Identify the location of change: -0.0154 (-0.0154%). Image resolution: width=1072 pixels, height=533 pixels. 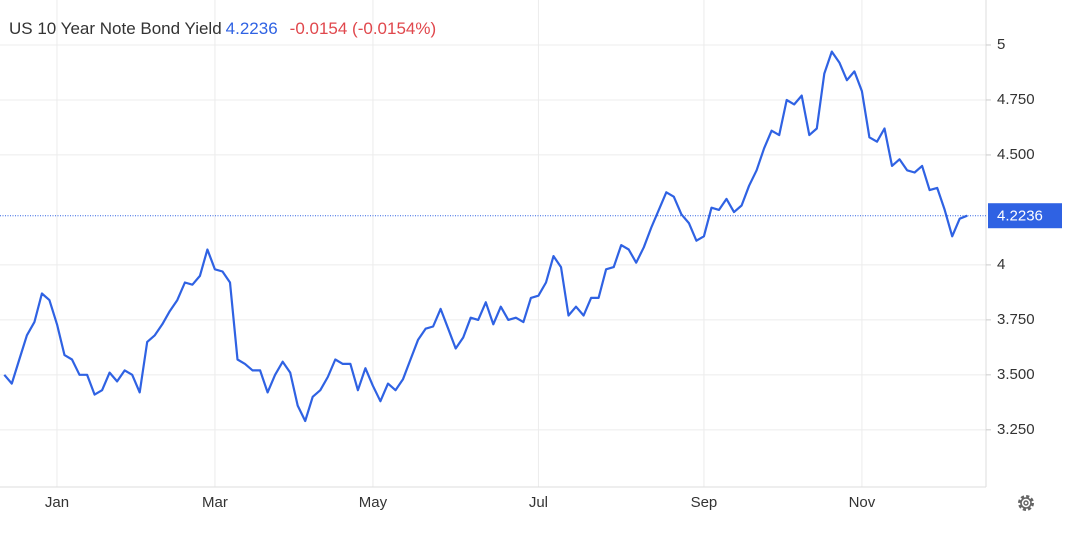
(363, 28).